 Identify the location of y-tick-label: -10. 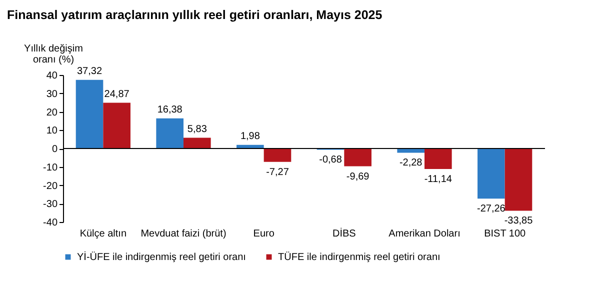
(50, 168).